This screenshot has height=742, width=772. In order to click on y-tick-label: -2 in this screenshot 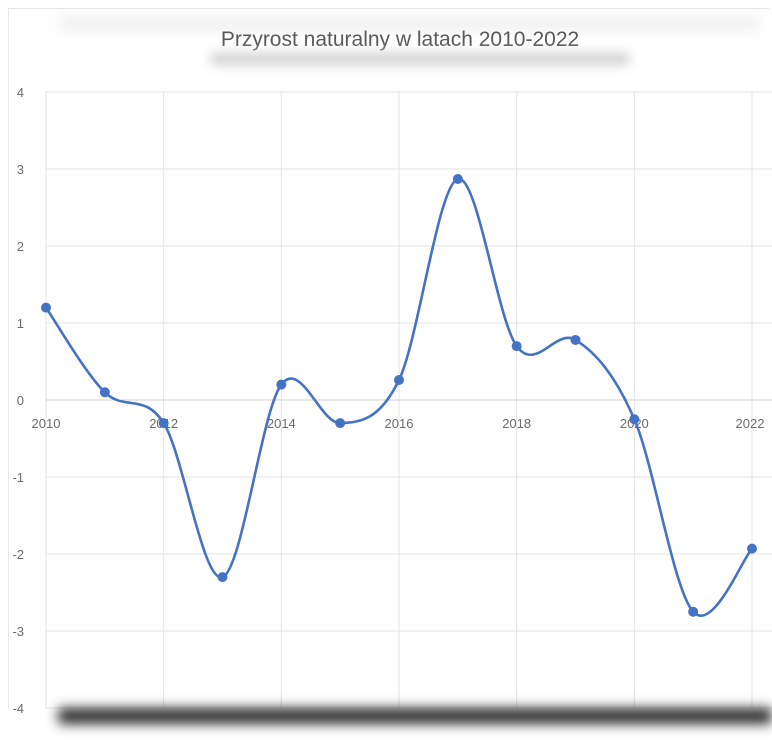, I will do `click(18, 554)`.